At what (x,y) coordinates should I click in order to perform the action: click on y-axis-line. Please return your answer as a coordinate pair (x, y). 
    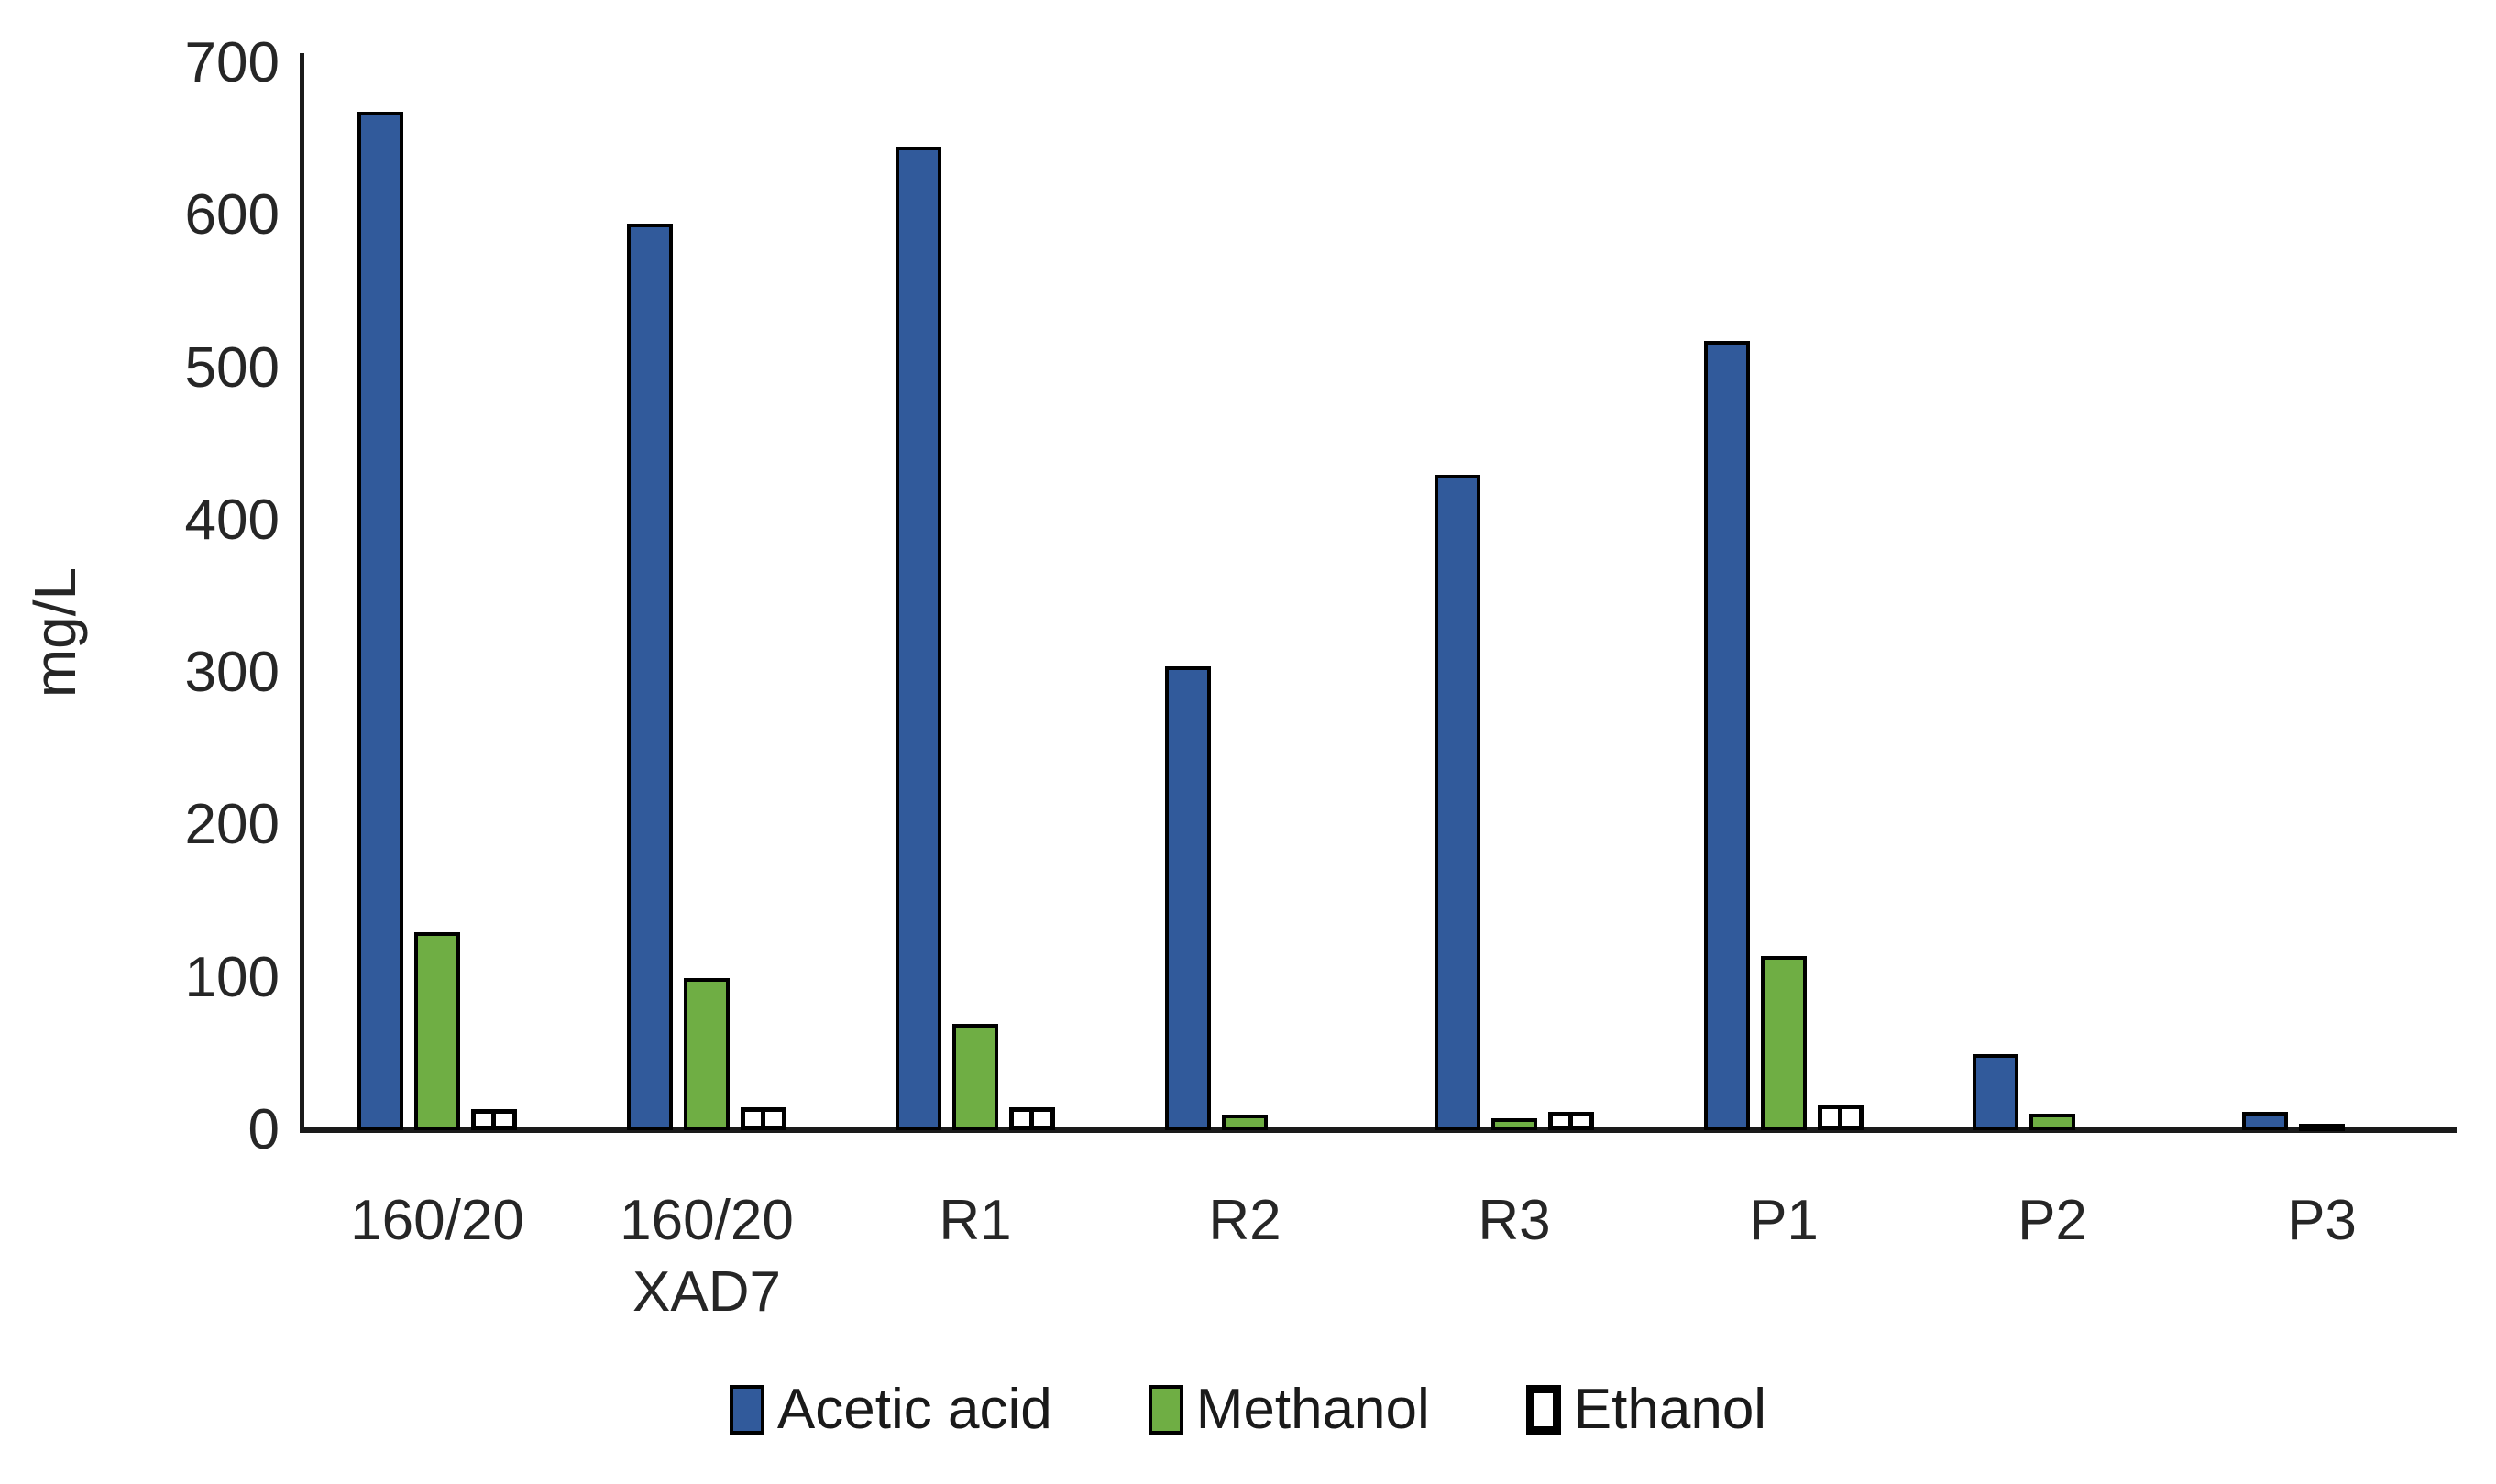
    Looking at the image, I should click on (302, 593).